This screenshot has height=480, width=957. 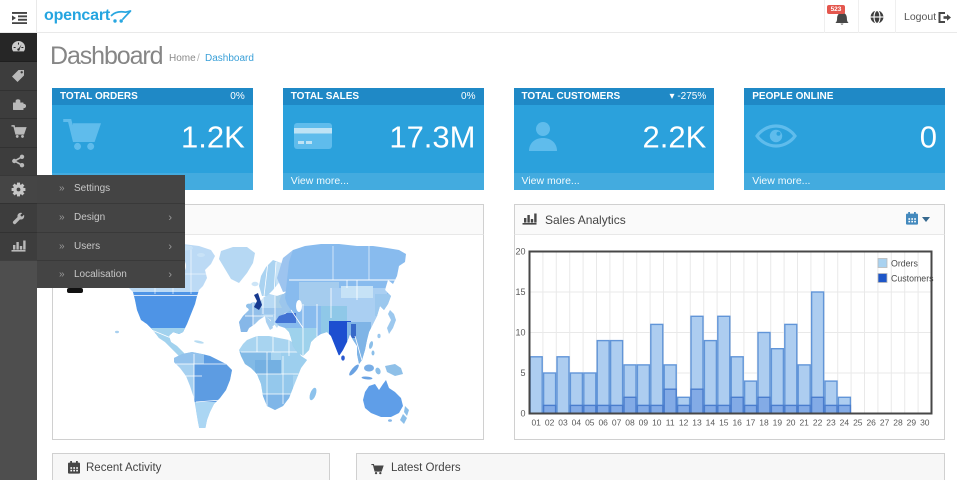 I want to click on svg-text: 02, so click(x=549, y=423).